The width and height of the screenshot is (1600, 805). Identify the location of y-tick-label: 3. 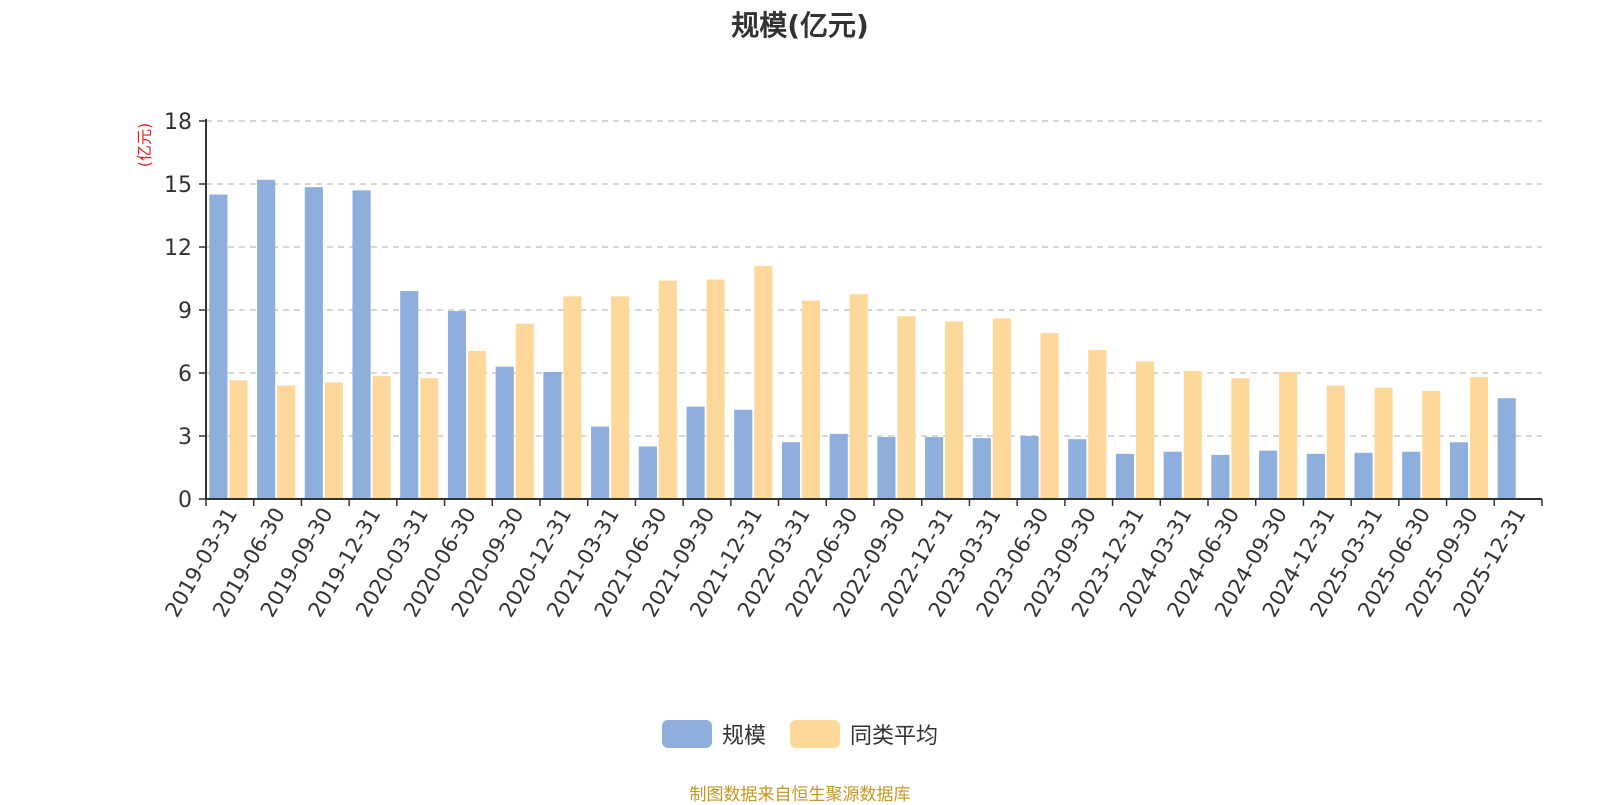
(185, 437).